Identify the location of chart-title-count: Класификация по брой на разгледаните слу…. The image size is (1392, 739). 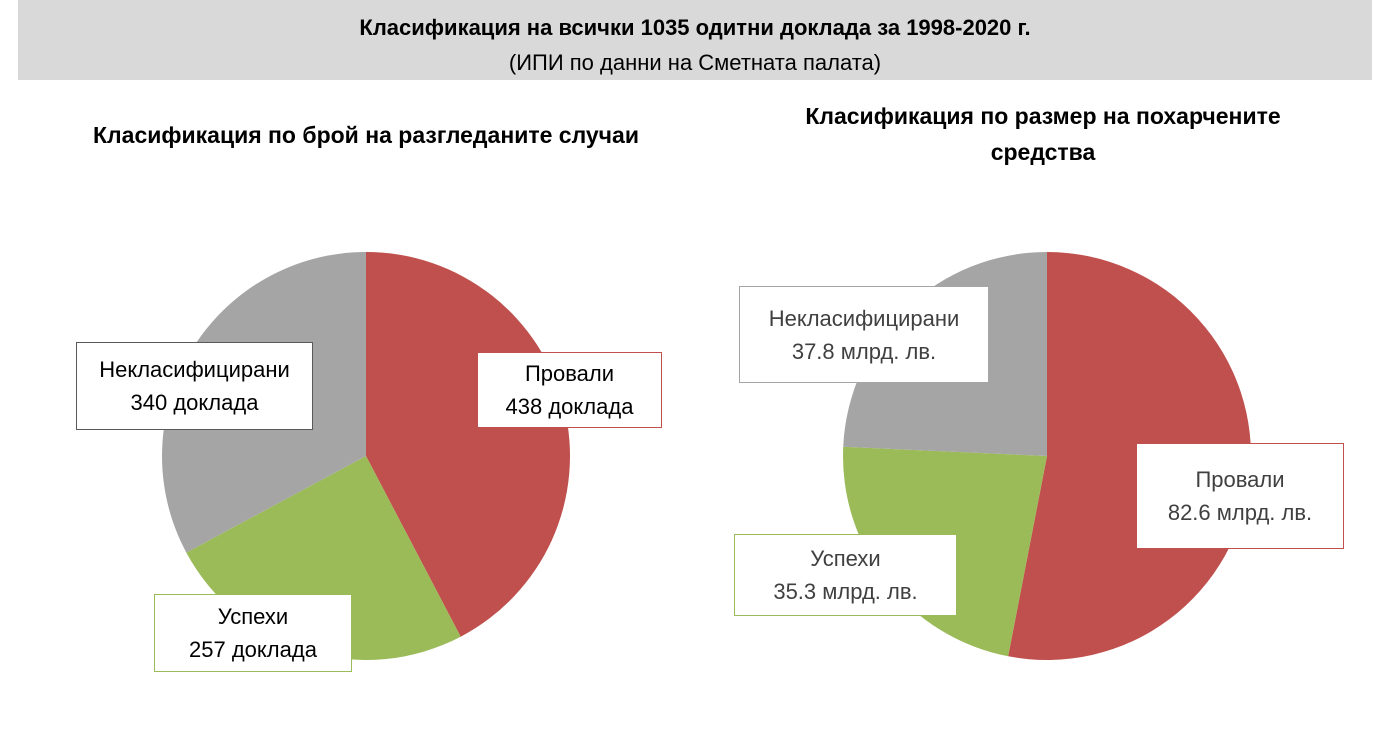
(366, 135).